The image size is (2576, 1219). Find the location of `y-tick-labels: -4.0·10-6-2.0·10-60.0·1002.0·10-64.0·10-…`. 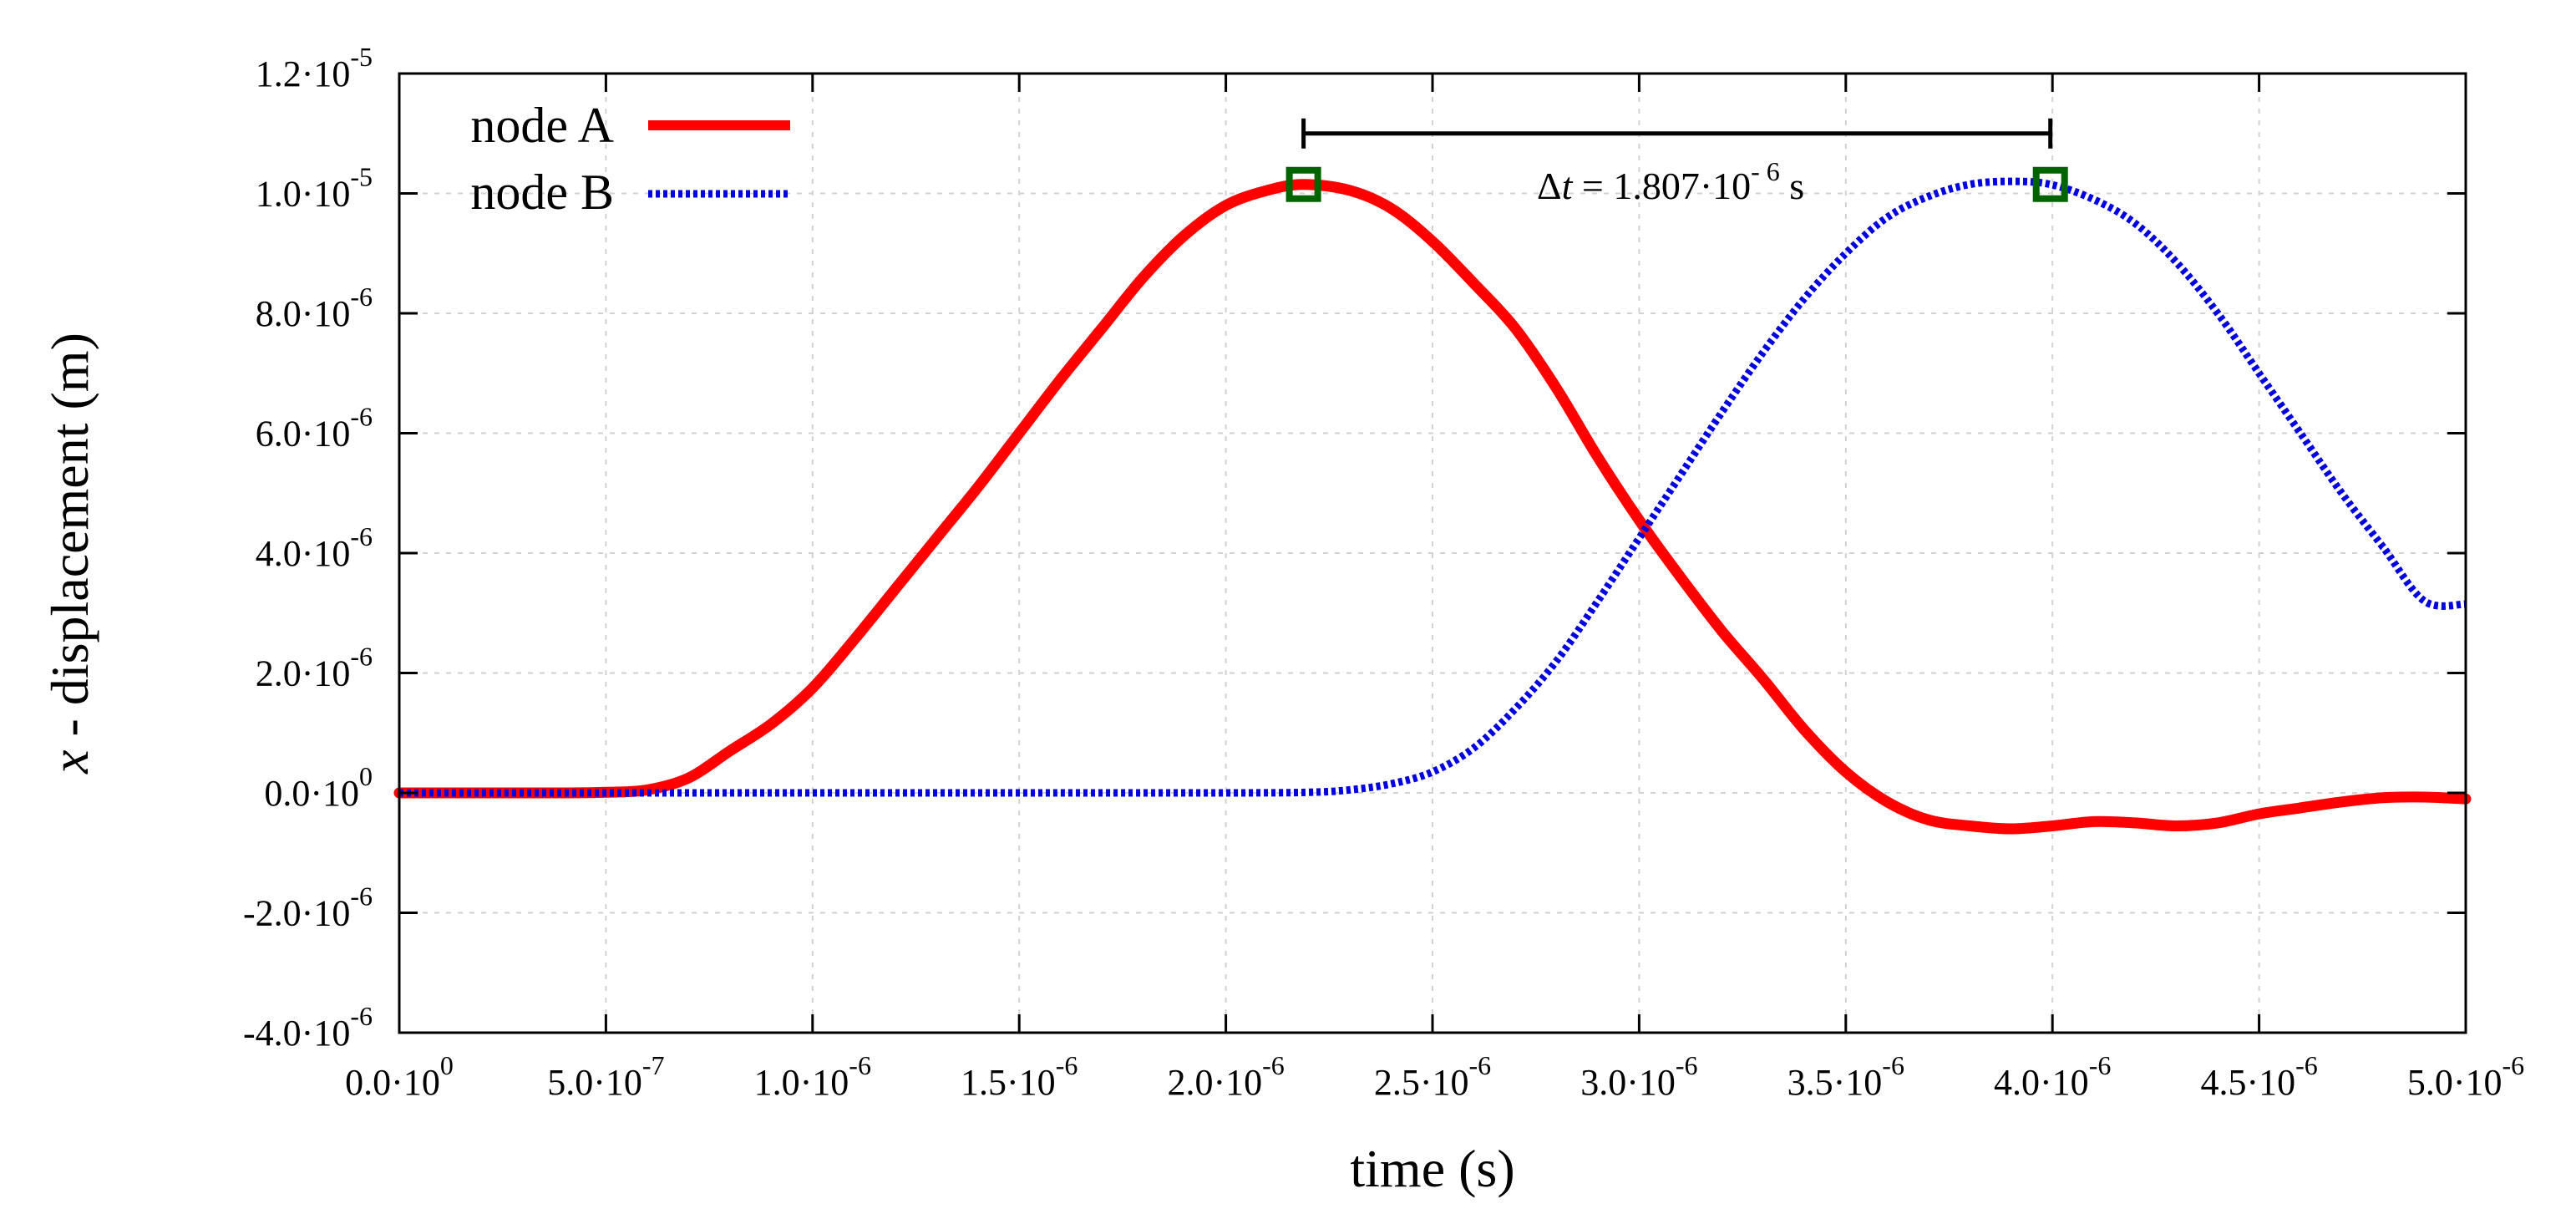

y-tick-labels: -4.0·10-6-2.0·10-60.0·1002.0·10-64.0·10-… is located at coordinates (308, 548).